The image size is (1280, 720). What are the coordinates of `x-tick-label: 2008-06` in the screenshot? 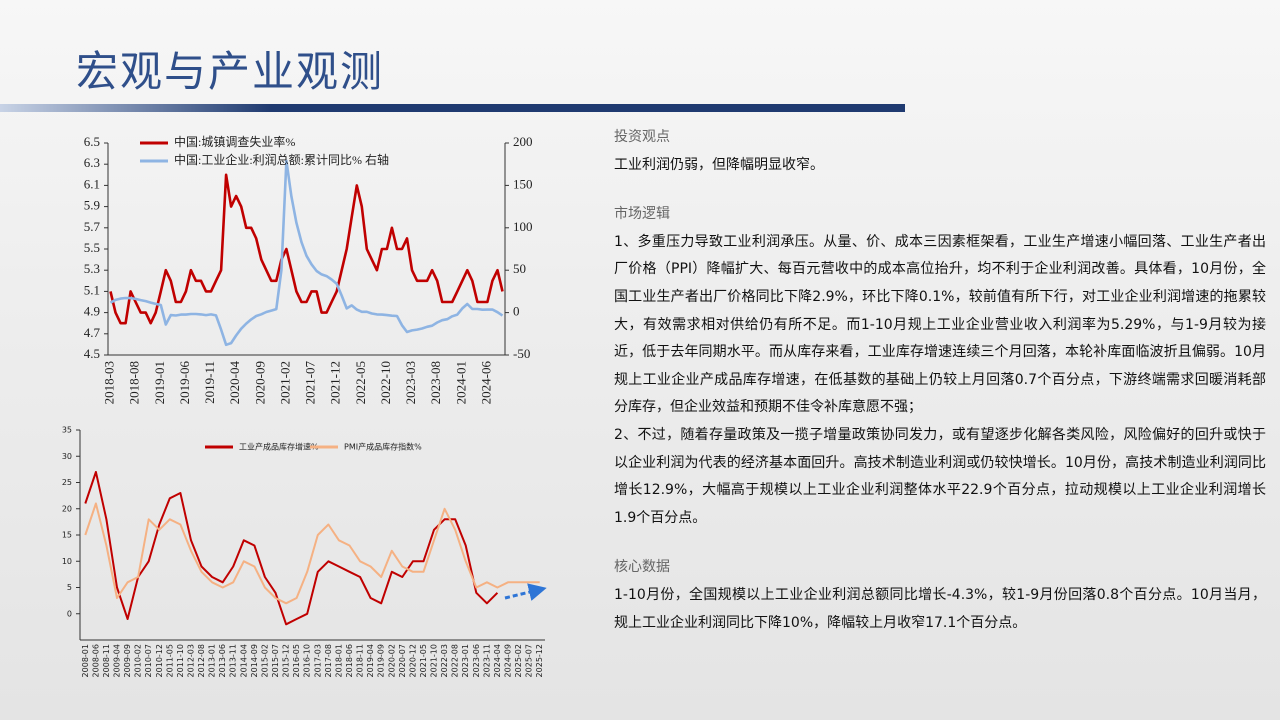 It's located at (95, 660).